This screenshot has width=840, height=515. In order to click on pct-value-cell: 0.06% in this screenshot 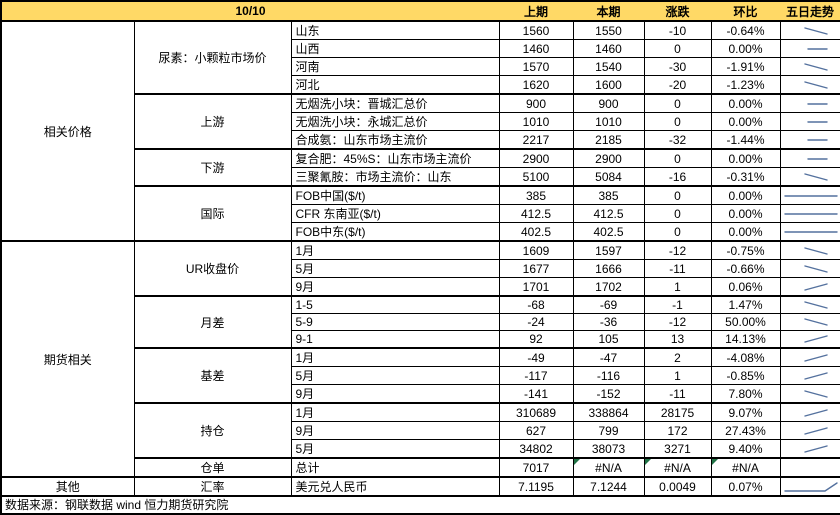, I will do `click(745, 287)`.